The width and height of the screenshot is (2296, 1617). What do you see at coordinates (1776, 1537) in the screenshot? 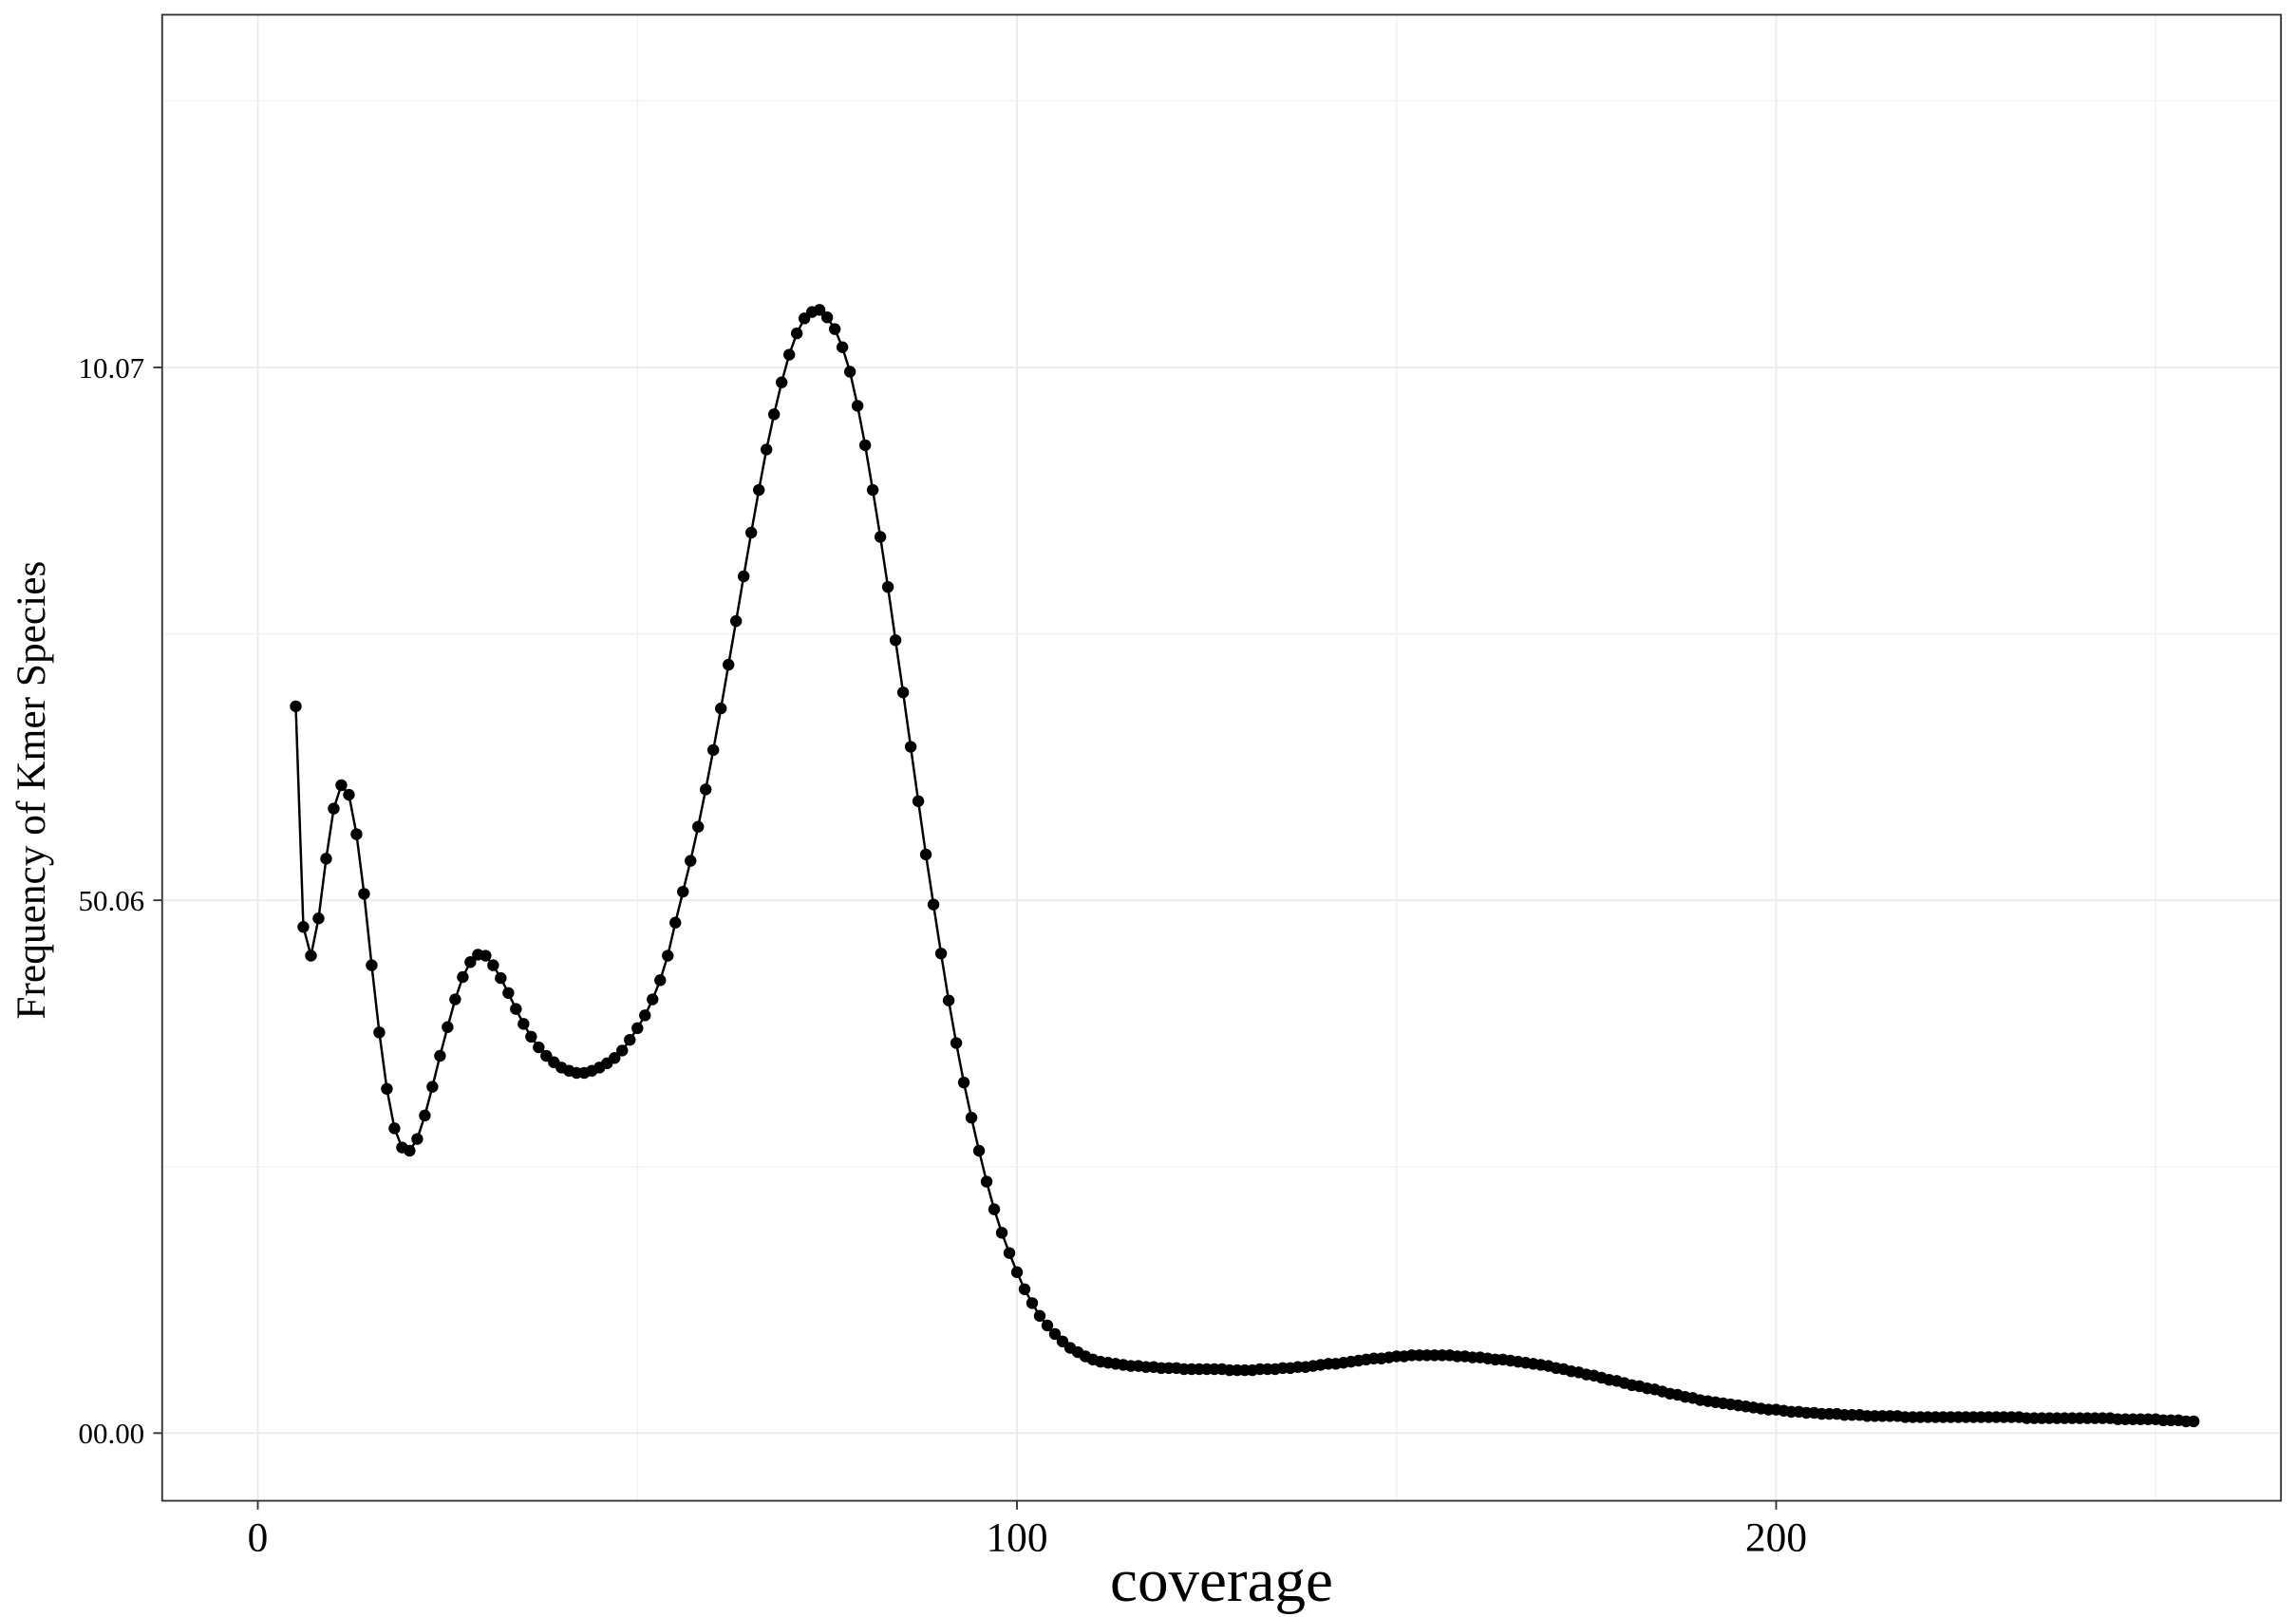
I see `x-tick-label: 200` at bounding box center [1776, 1537].